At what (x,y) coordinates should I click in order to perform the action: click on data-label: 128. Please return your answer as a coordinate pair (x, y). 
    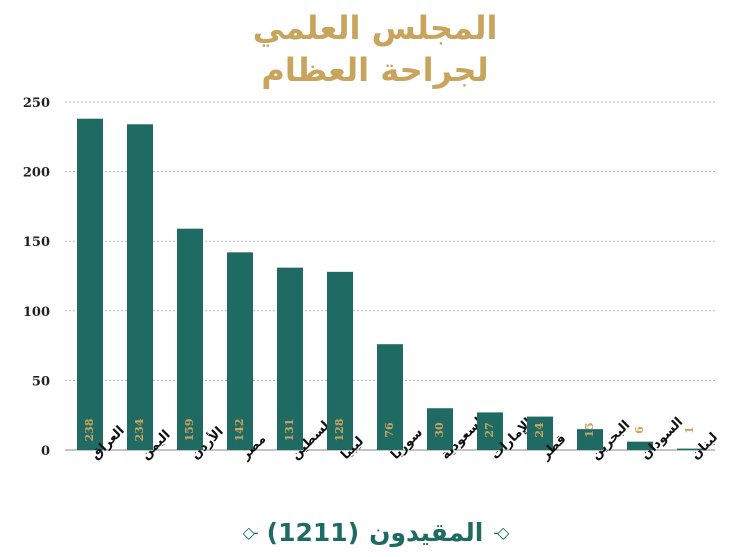
    Looking at the image, I should click on (339, 429).